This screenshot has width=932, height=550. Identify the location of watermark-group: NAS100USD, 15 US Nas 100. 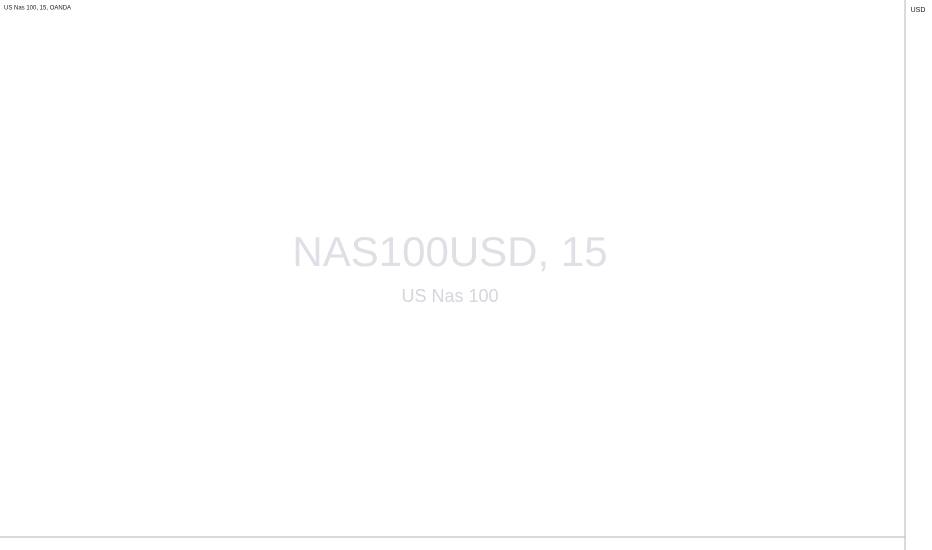
(449, 267).